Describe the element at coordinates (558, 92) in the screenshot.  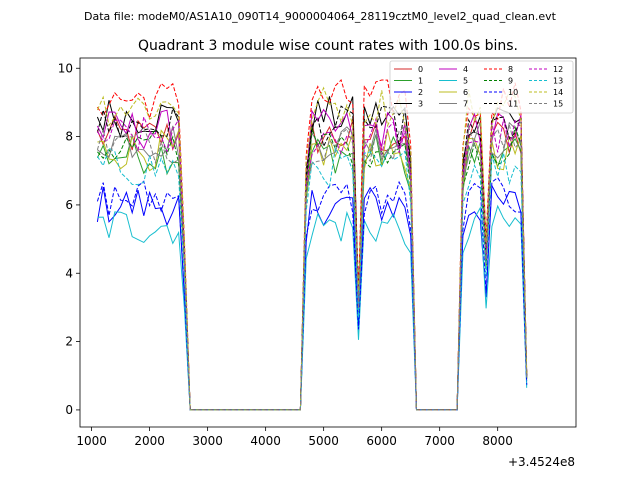
I see `legend-label-14: 14` at that location.